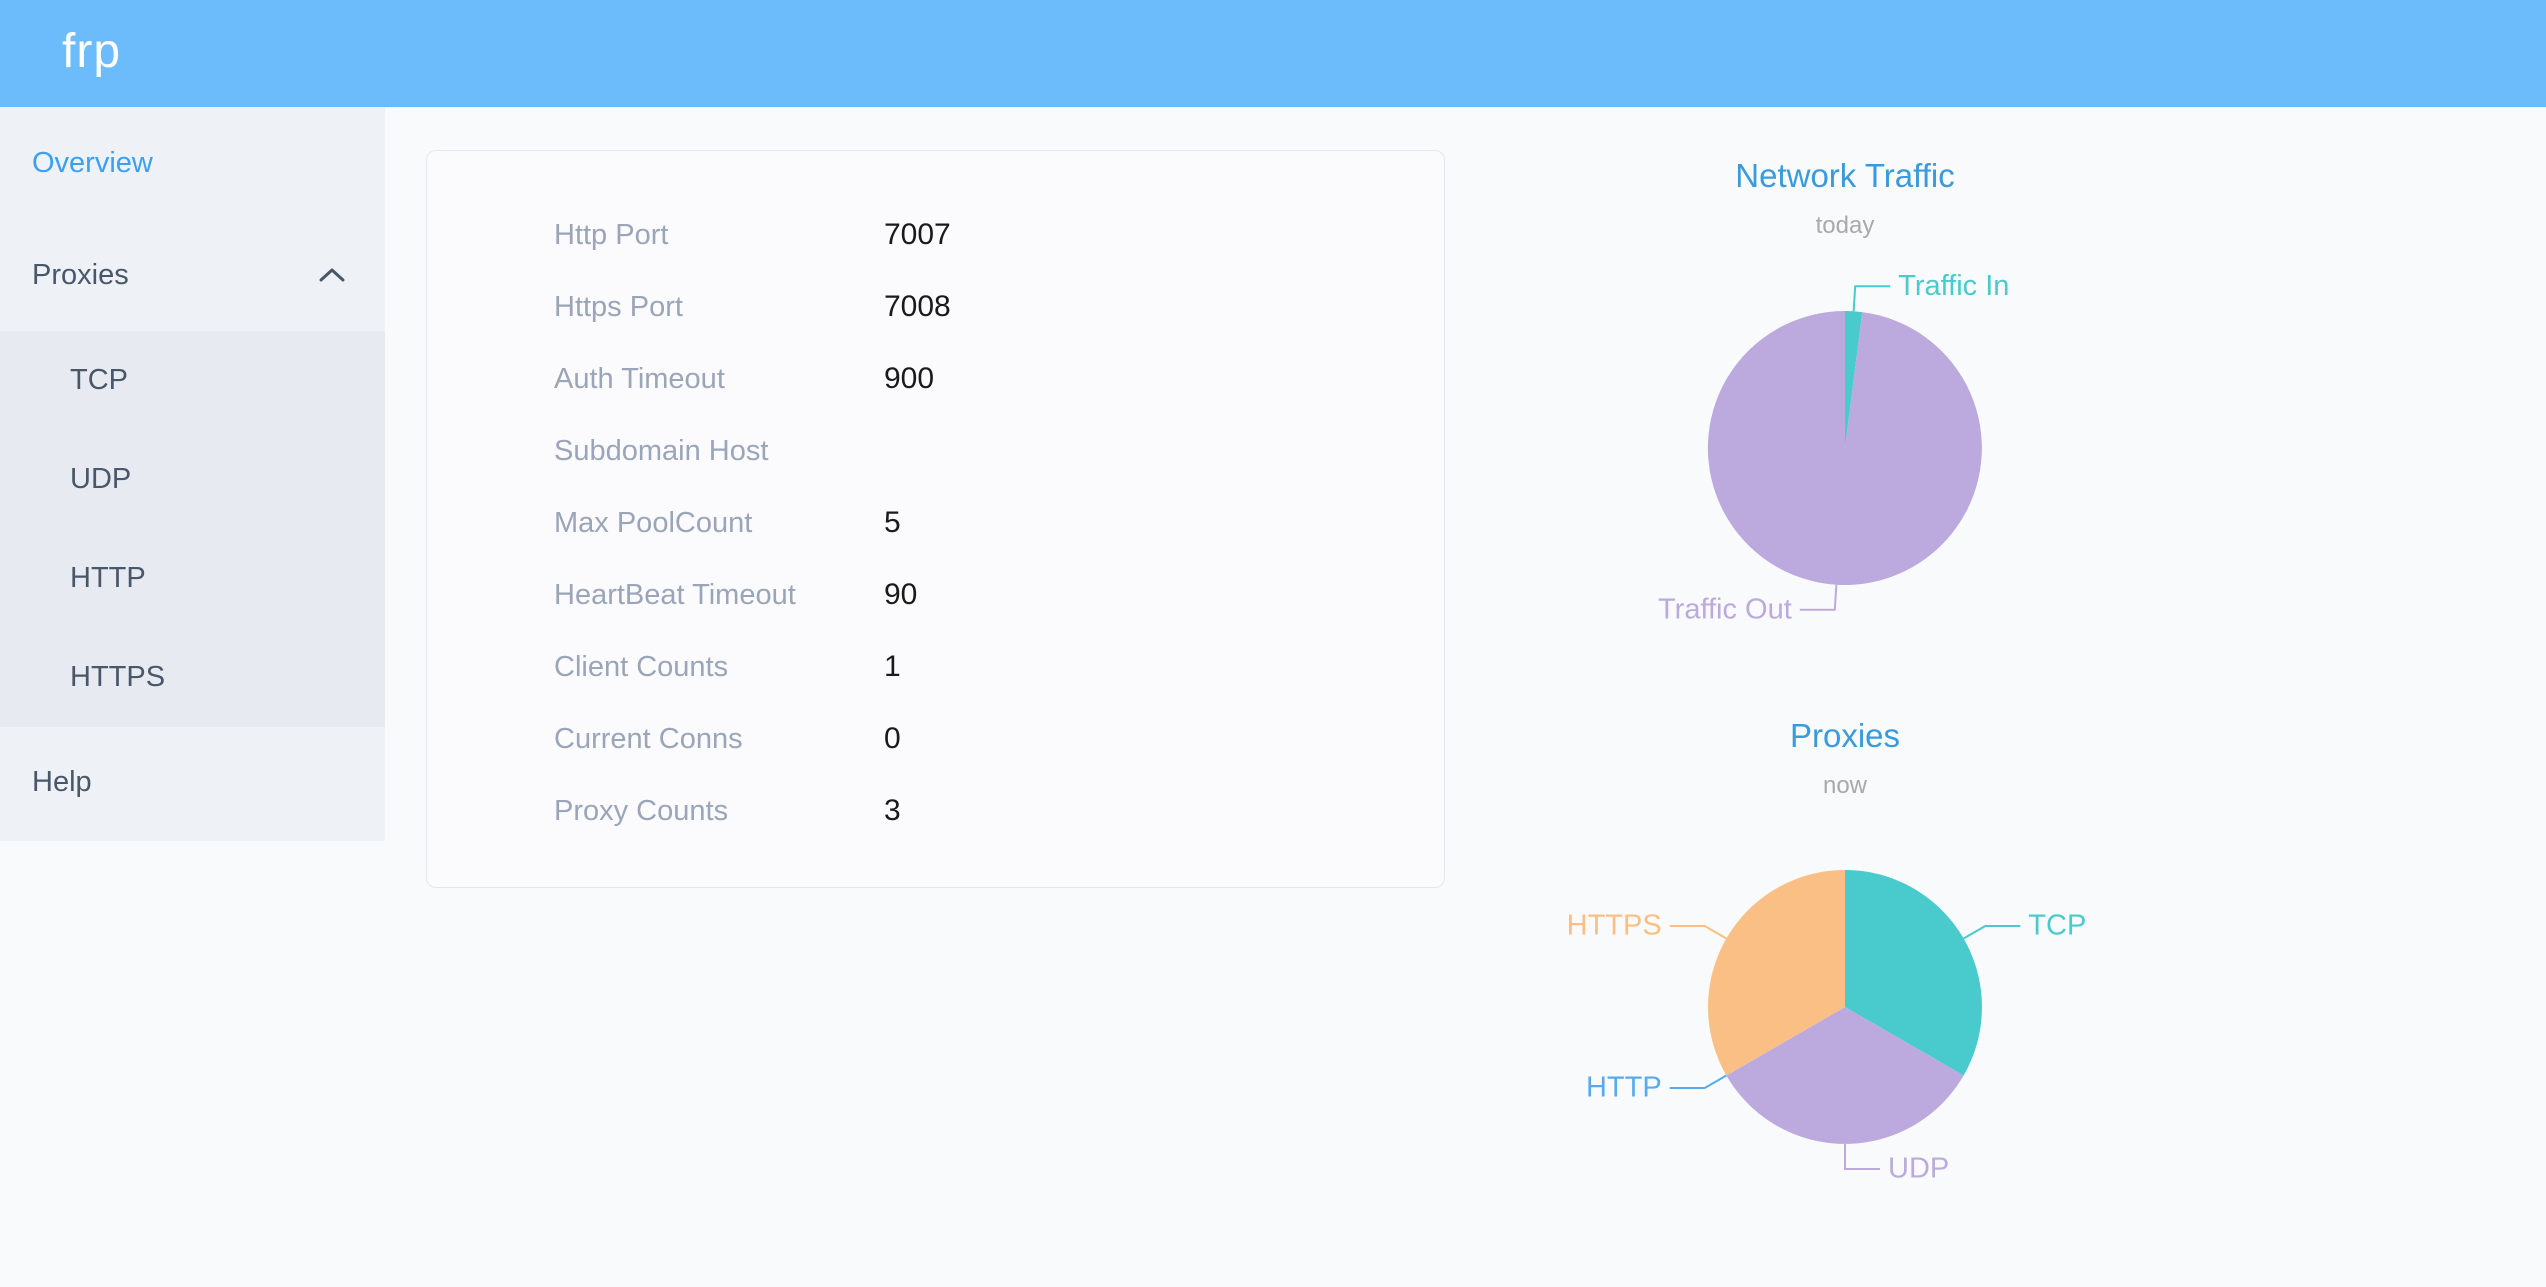  I want to click on sidebar-item-overview: Overview, so click(192, 163).